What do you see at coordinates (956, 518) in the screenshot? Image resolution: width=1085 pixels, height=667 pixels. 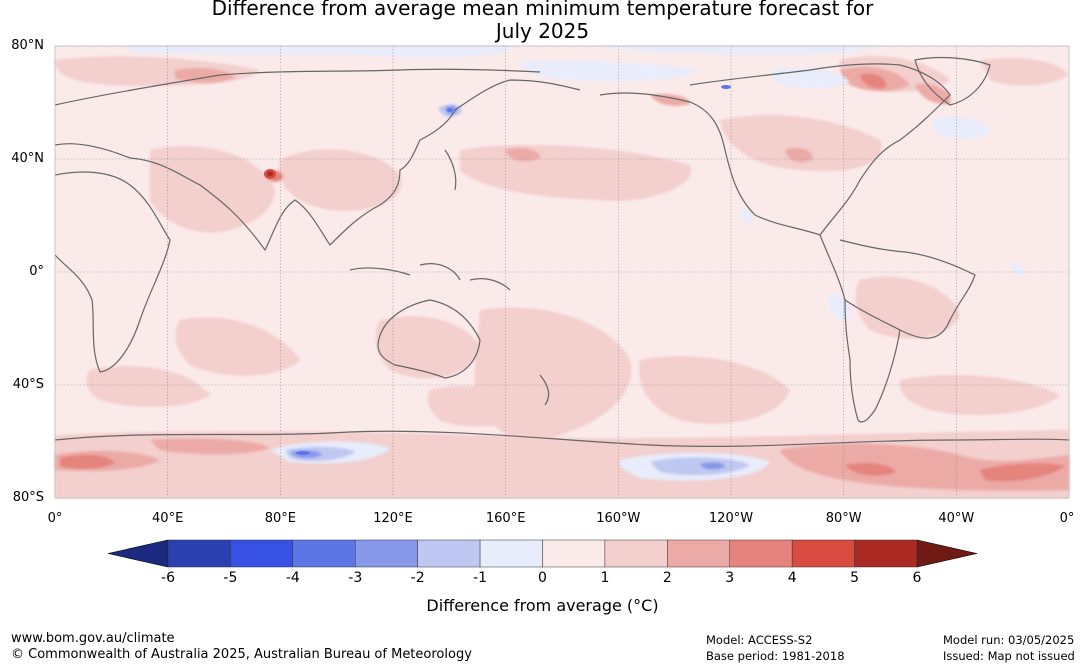 I see `longitude-label: 40°W` at bounding box center [956, 518].